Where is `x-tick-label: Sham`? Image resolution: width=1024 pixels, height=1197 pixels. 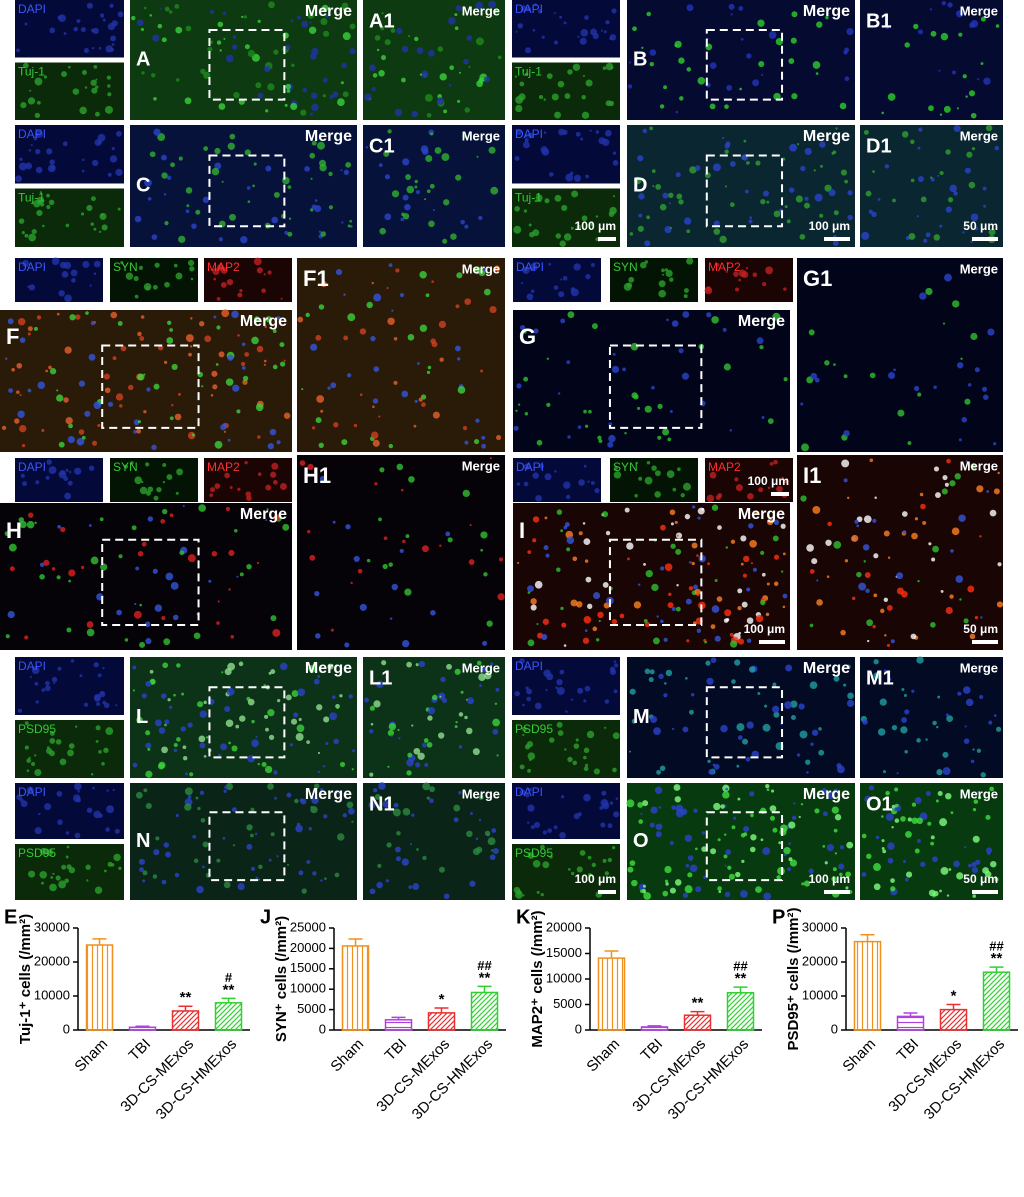 x-tick-label: Sham is located at coordinates (859, 1056).